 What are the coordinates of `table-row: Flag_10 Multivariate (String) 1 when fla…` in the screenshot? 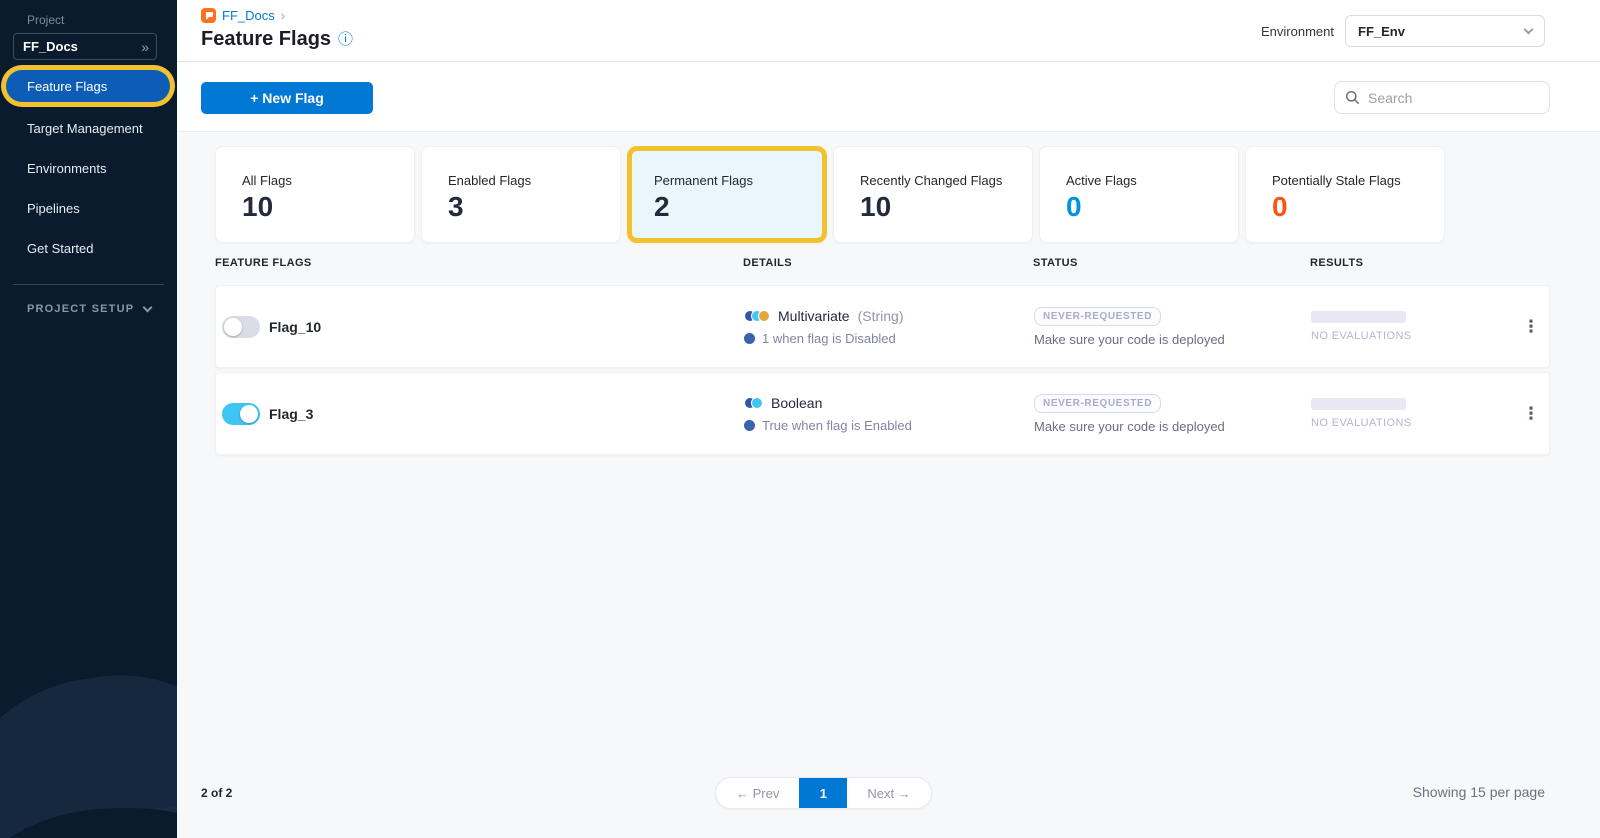 It's located at (882, 326).